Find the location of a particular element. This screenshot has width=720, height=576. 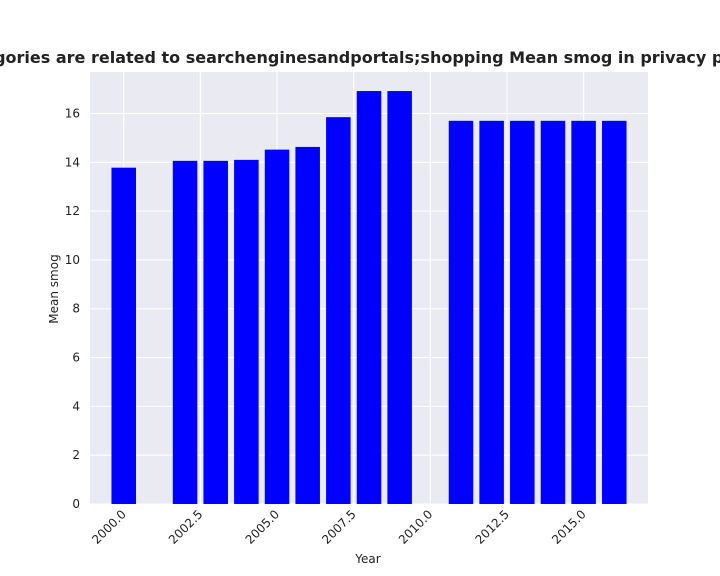

y-axis-label: Mean smog is located at coordinates (54, 288).